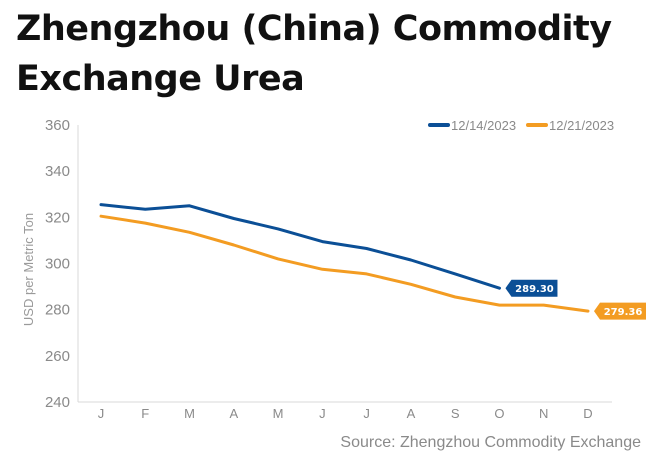 Image resolution: width=655 pixels, height=466 pixels. What do you see at coordinates (57, 264) in the screenshot?
I see `y-tick-label: 300` at bounding box center [57, 264].